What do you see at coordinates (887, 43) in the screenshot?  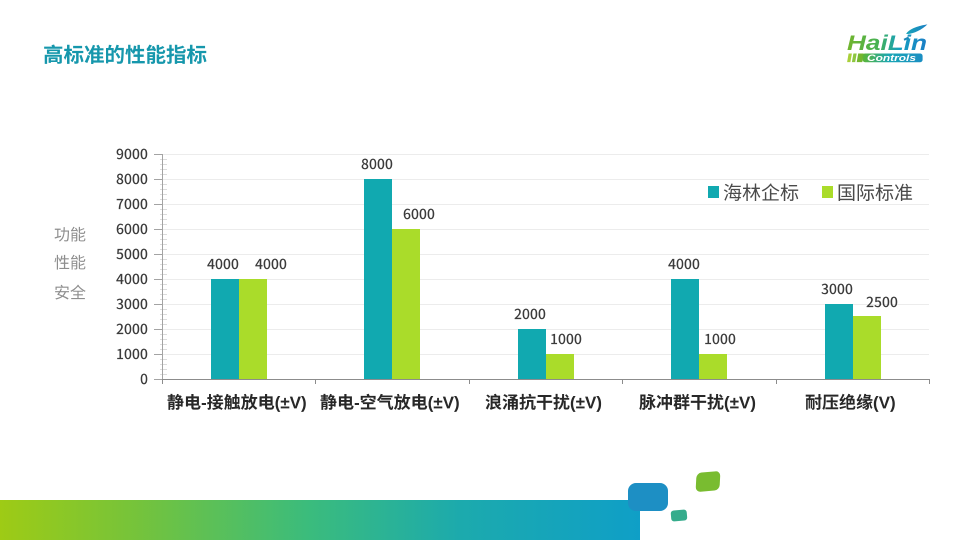 I see `svg-text: HaiLin` at bounding box center [887, 43].